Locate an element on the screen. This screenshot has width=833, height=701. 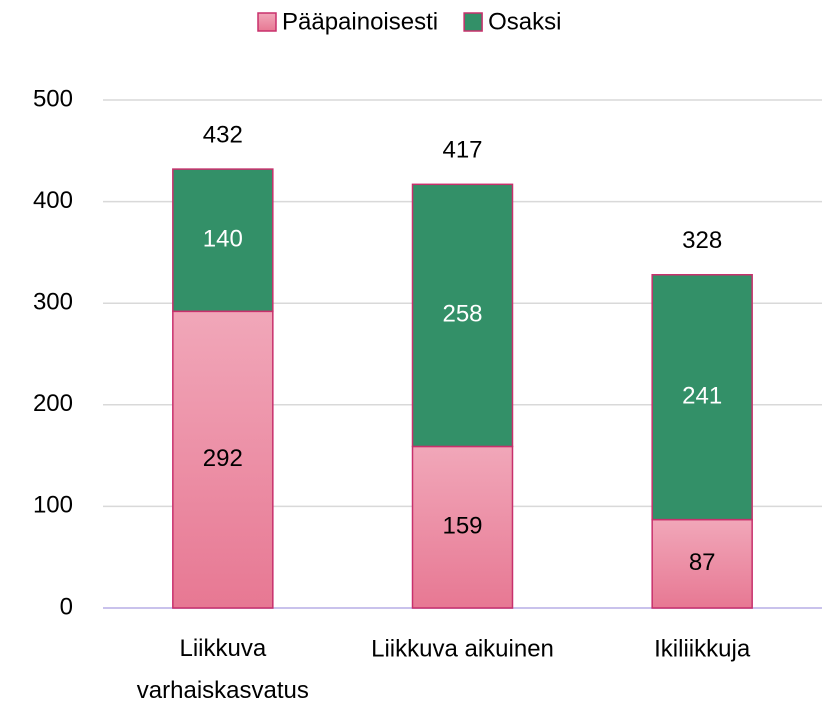
data-label: 159 is located at coordinates (462, 526).